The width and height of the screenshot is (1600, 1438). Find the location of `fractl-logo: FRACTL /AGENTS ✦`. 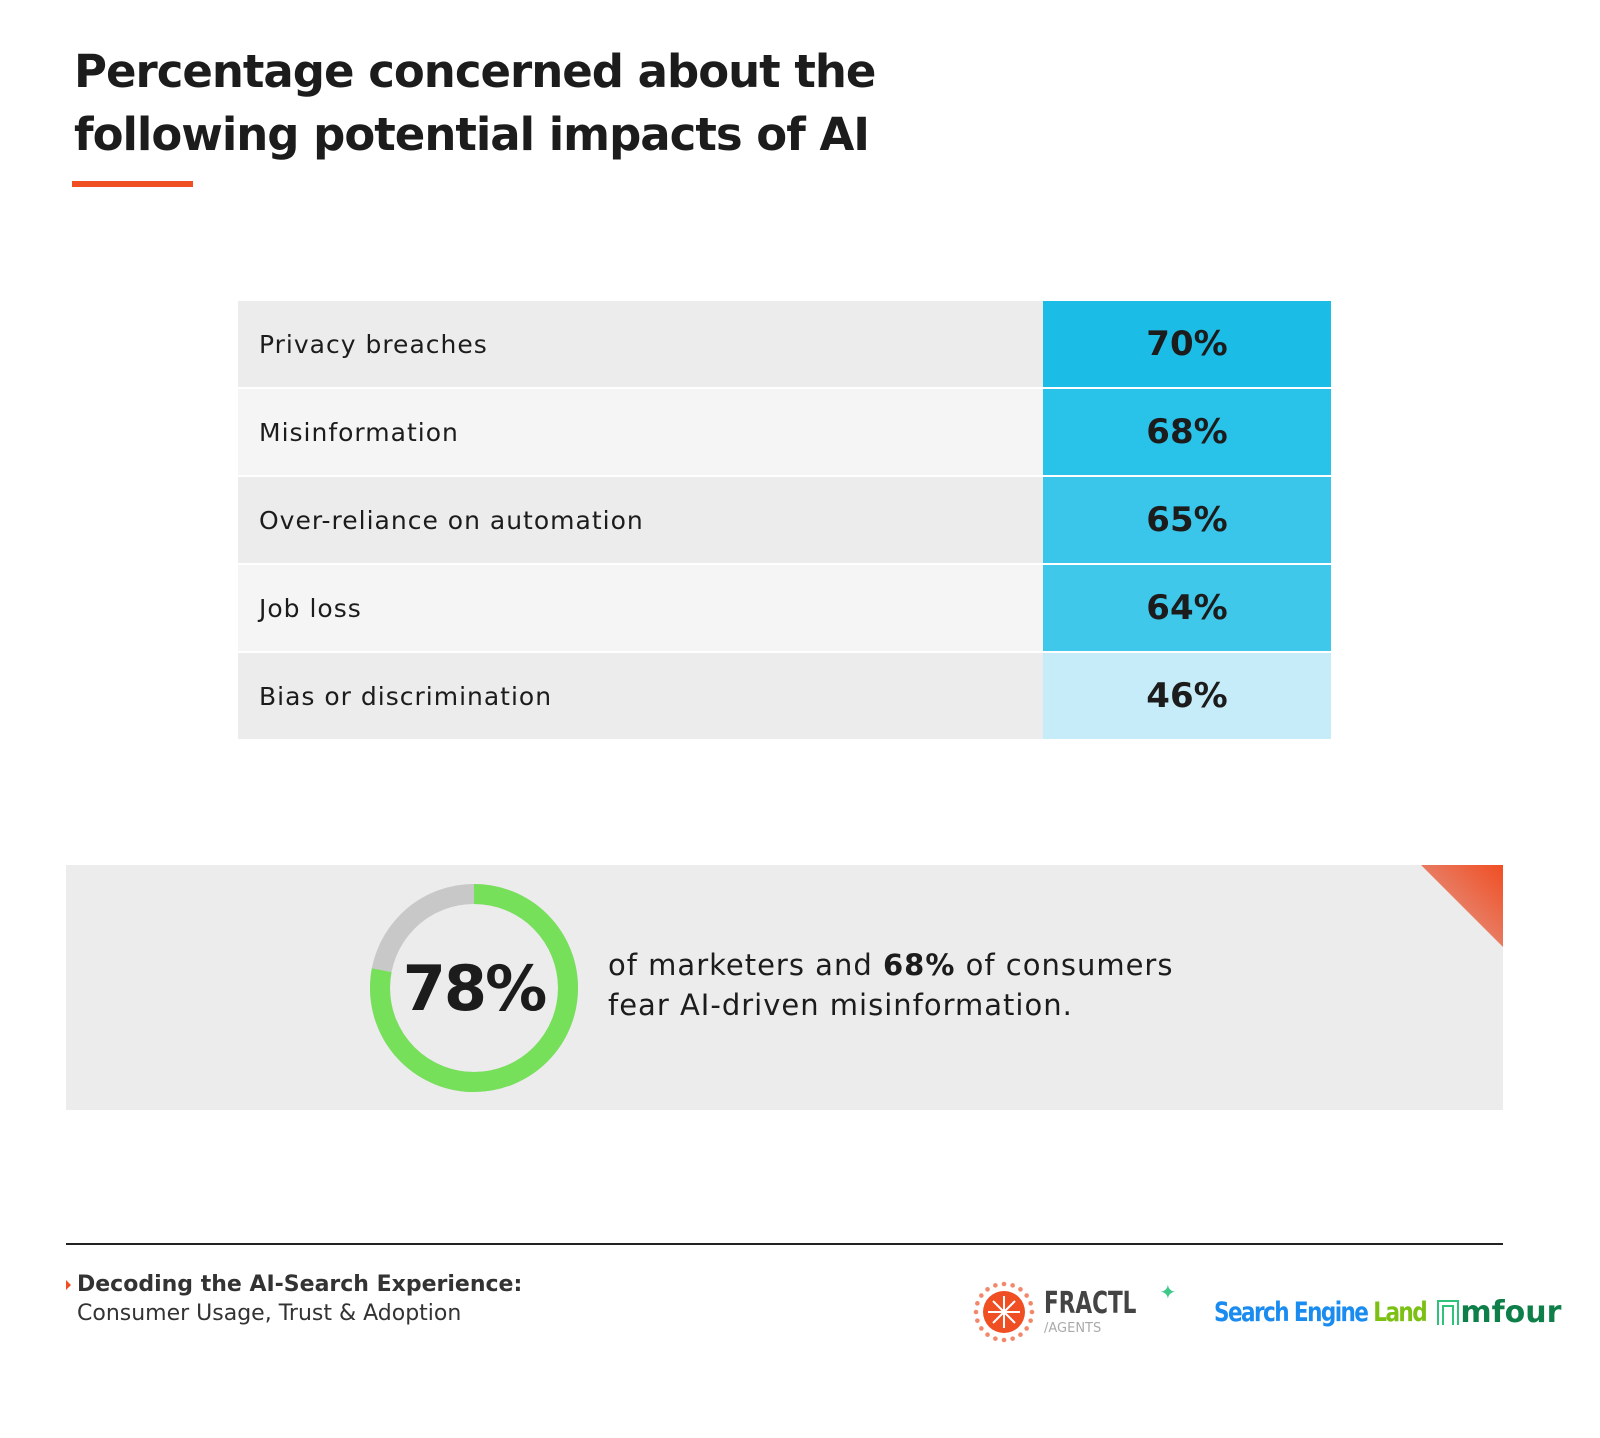

fractl-logo: FRACTL /AGENTS ✦ is located at coordinates (1074, 1312).